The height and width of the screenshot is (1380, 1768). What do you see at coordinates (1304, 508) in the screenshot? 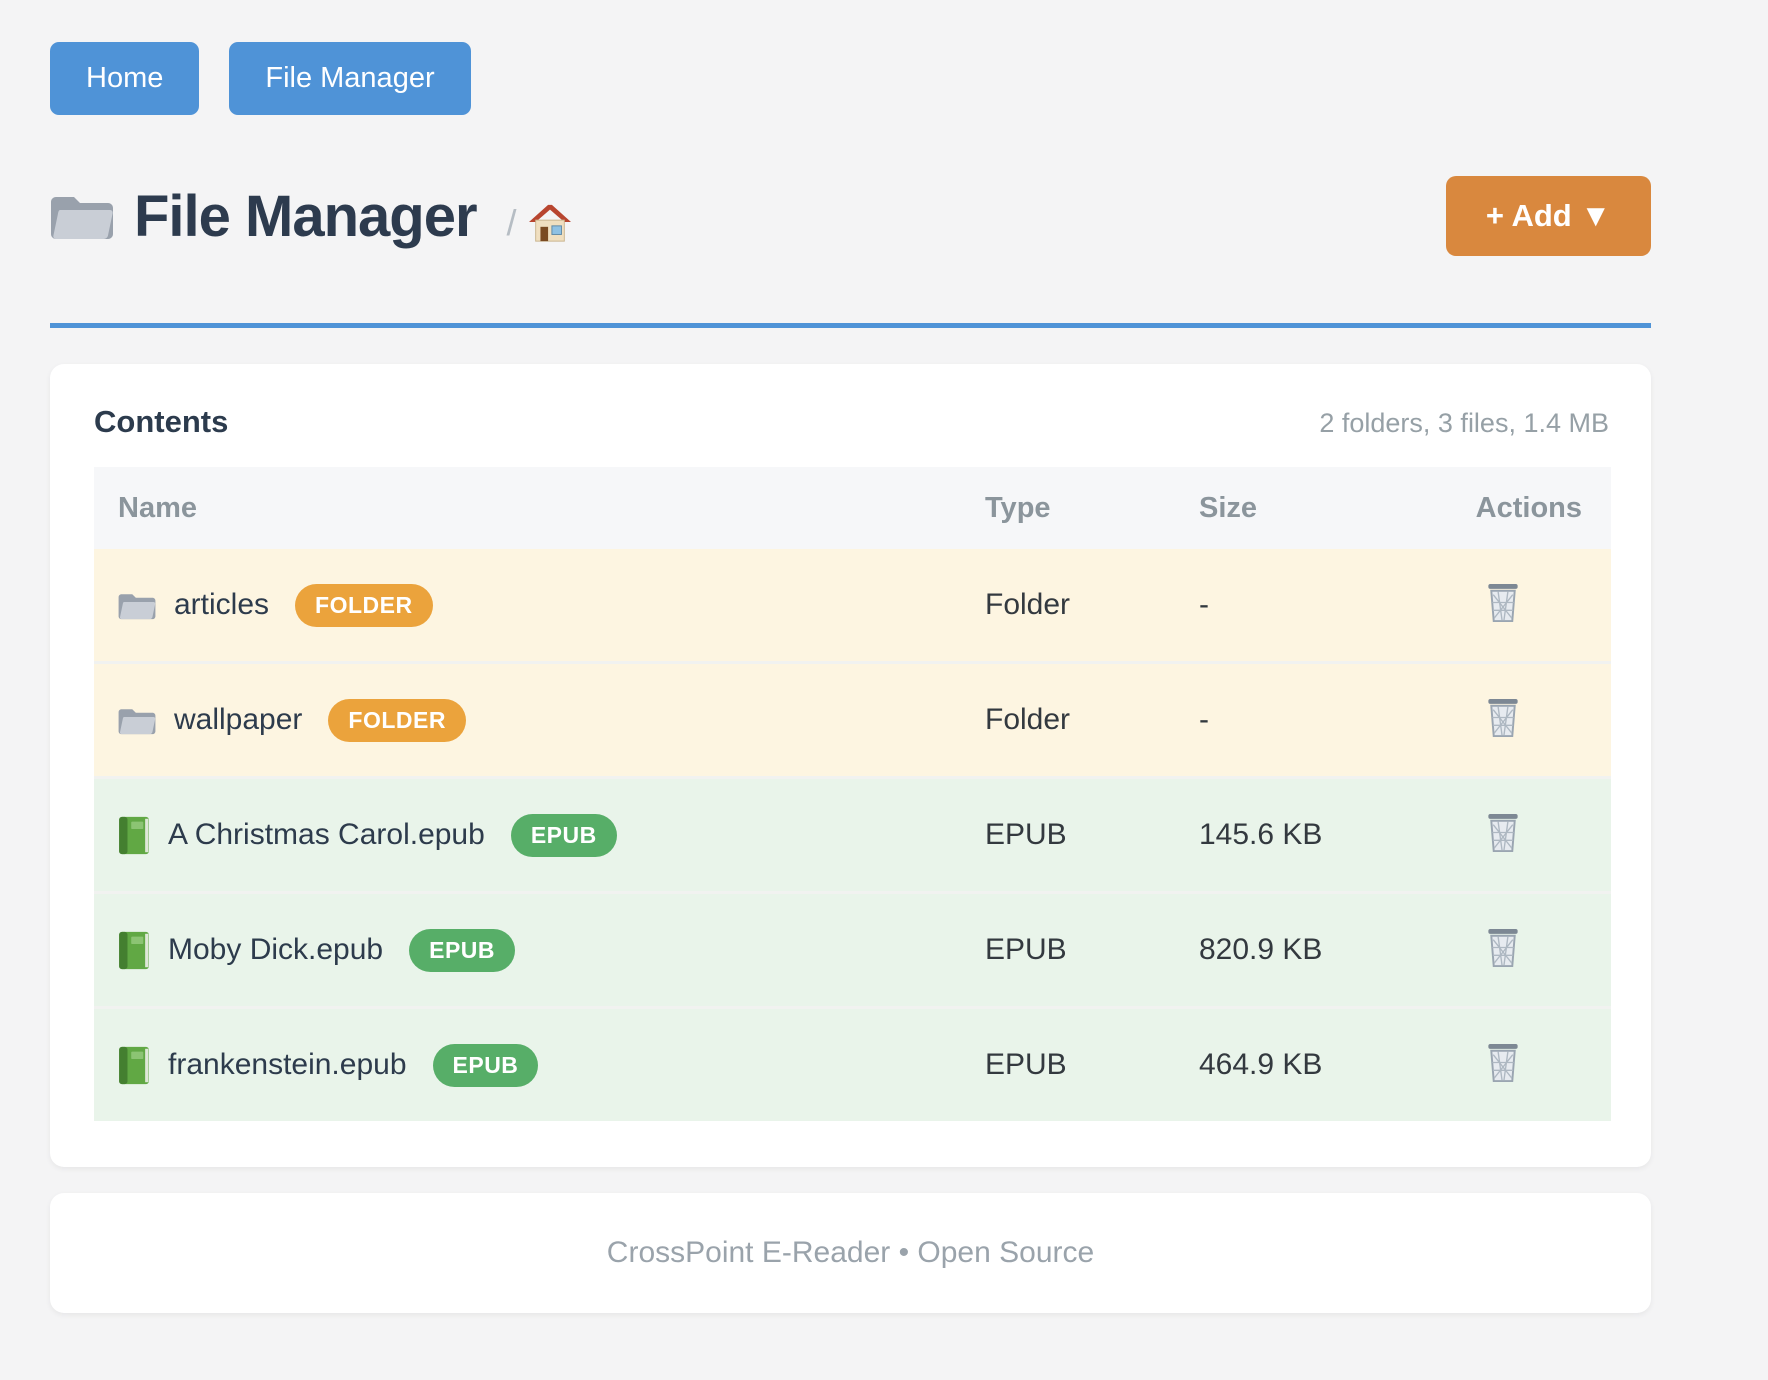
I see `column-header-size: Size` at bounding box center [1304, 508].